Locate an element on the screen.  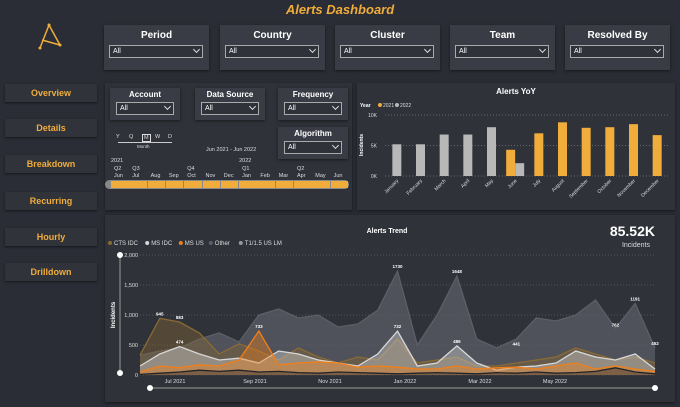
data-label: 1191 is located at coordinates (635, 299).